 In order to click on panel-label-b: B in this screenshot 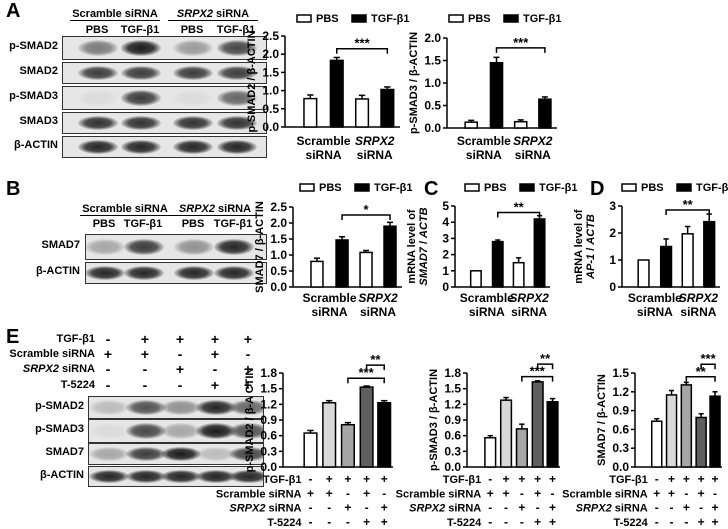, I will do `click(13, 189)`.